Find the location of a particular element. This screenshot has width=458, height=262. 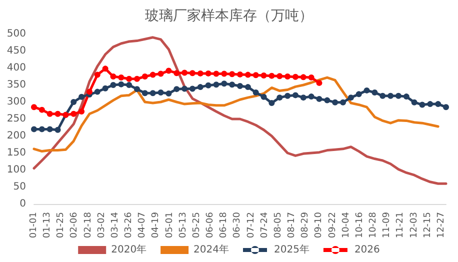

x-tick-label: 05-13 is located at coordinates (183, 225).